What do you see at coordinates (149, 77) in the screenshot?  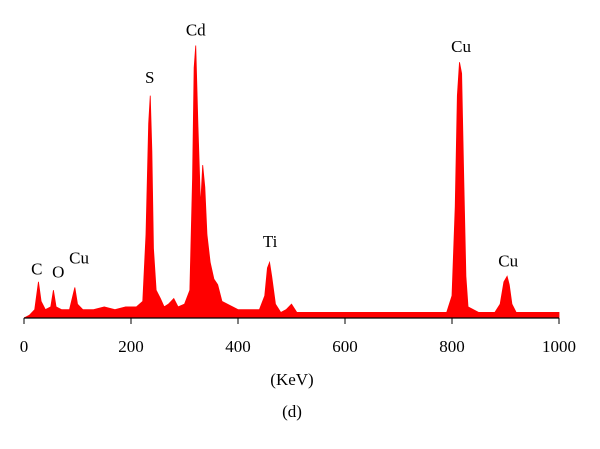 I see `peak-label: S` at bounding box center [149, 77].